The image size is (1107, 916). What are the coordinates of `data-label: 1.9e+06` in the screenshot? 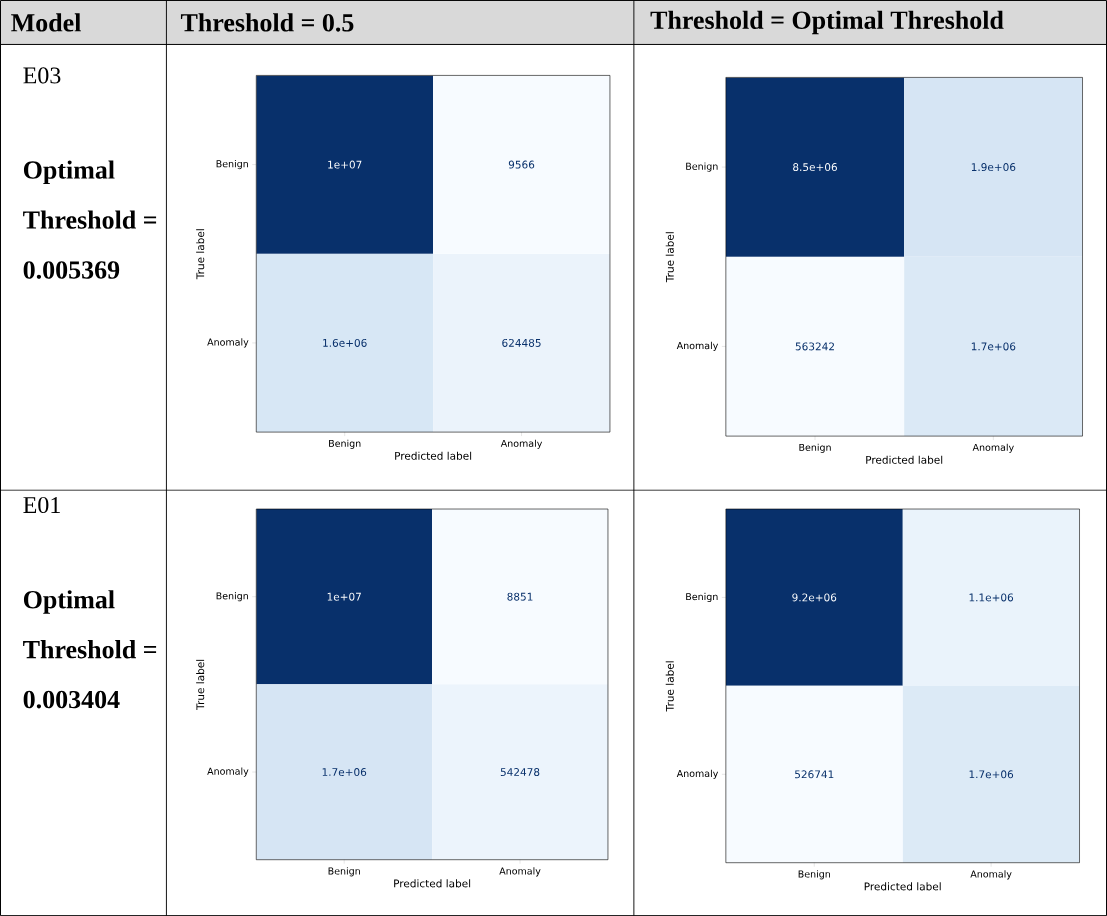 It's located at (993, 167).